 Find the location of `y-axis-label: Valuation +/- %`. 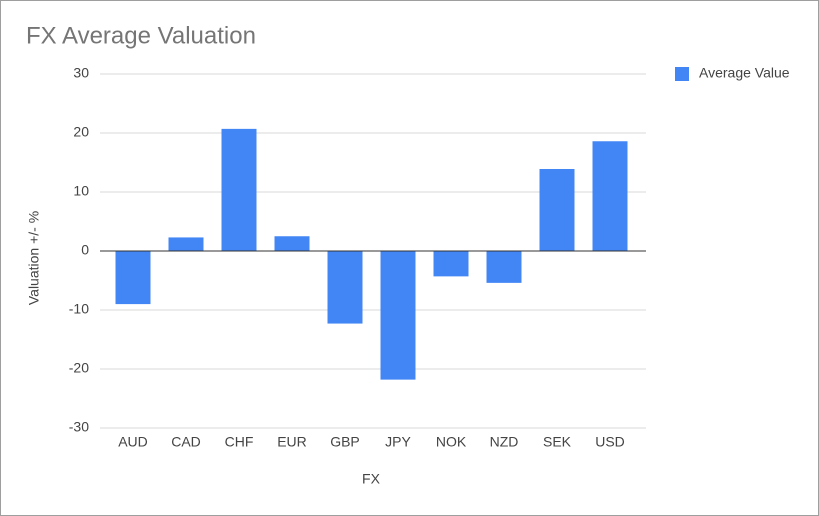

y-axis-label: Valuation +/- % is located at coordinates (34, 258).